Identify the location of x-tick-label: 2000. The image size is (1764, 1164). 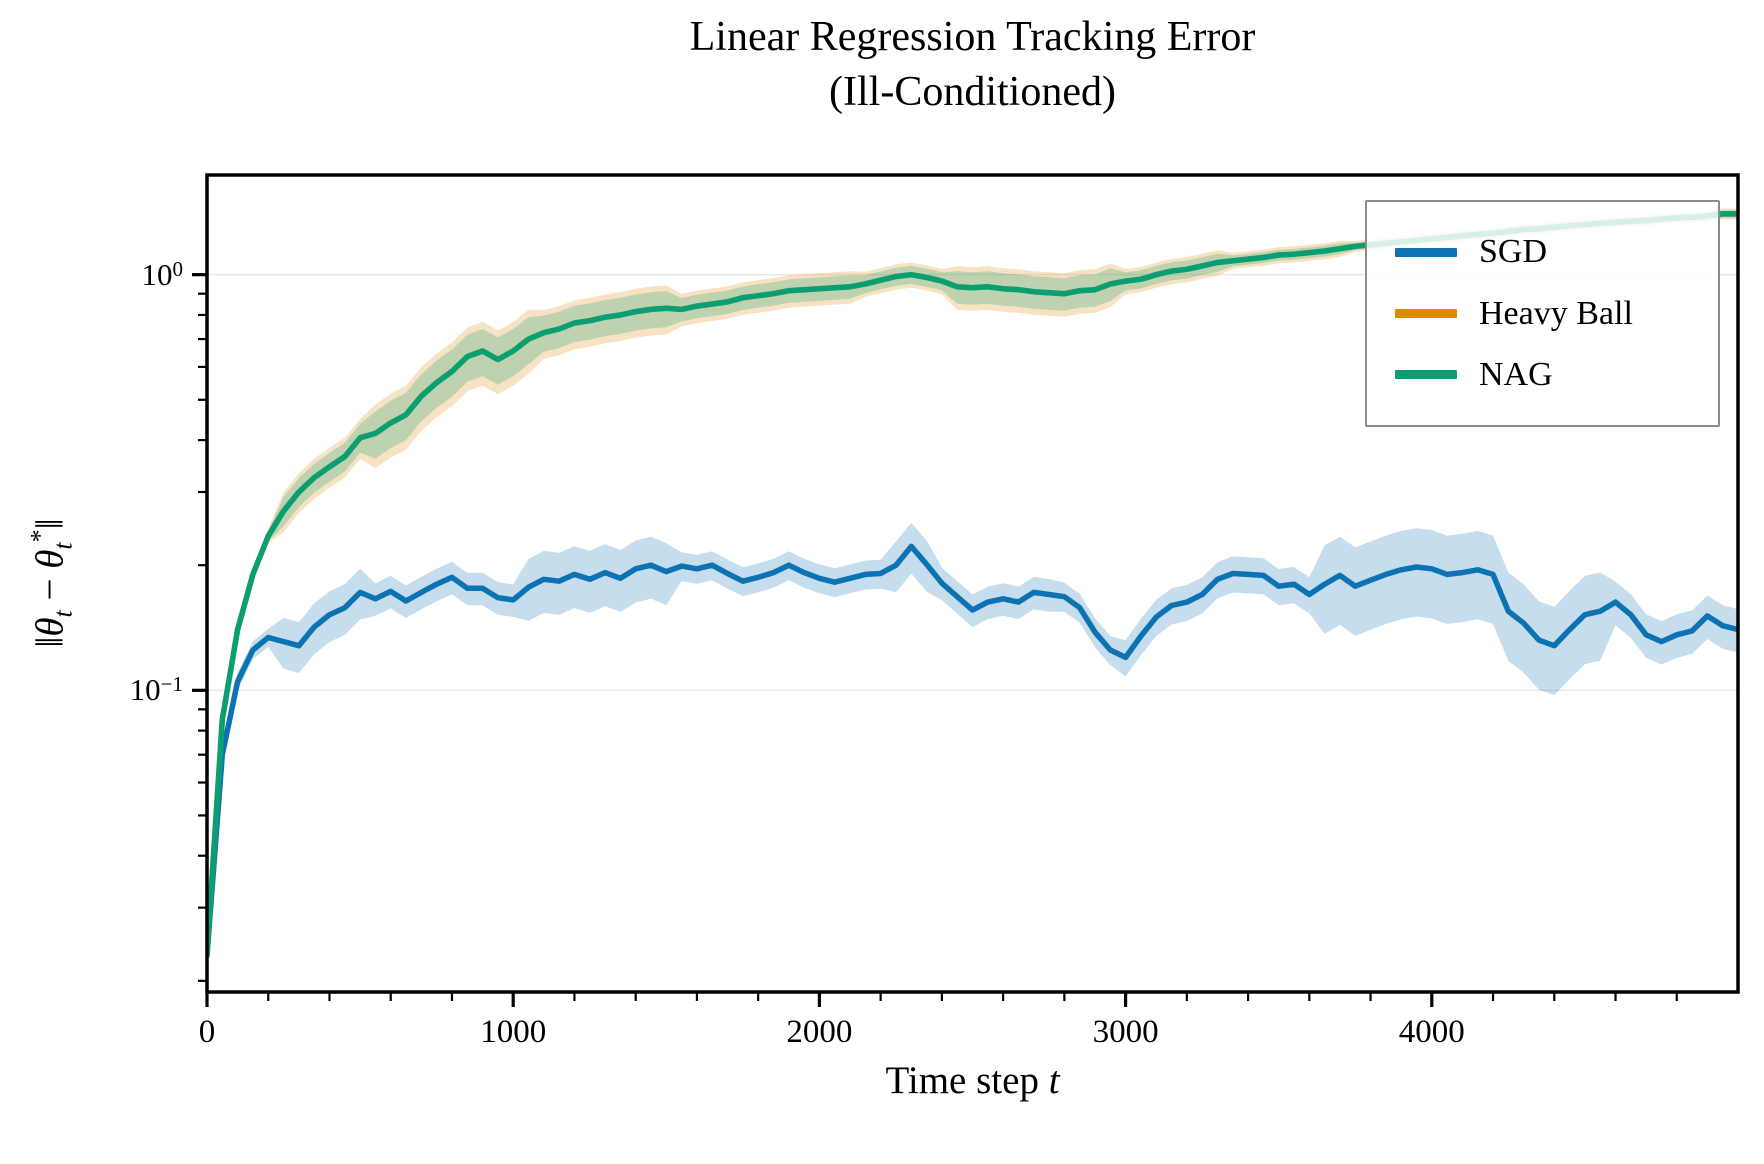
(819, 1032).